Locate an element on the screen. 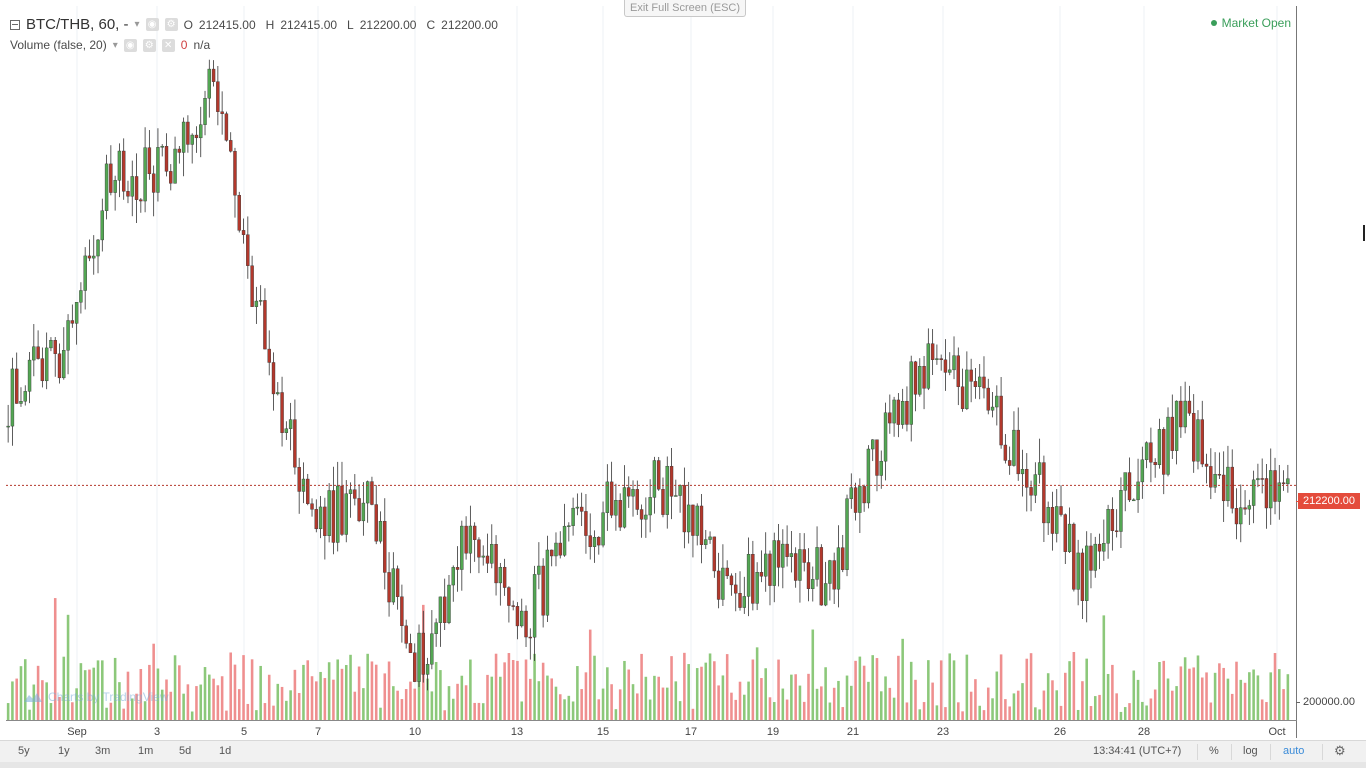 Image resolution: width=1366 pixels, height=768 pixels. x-tick-label: 13 is located at coordinates (517, 732).